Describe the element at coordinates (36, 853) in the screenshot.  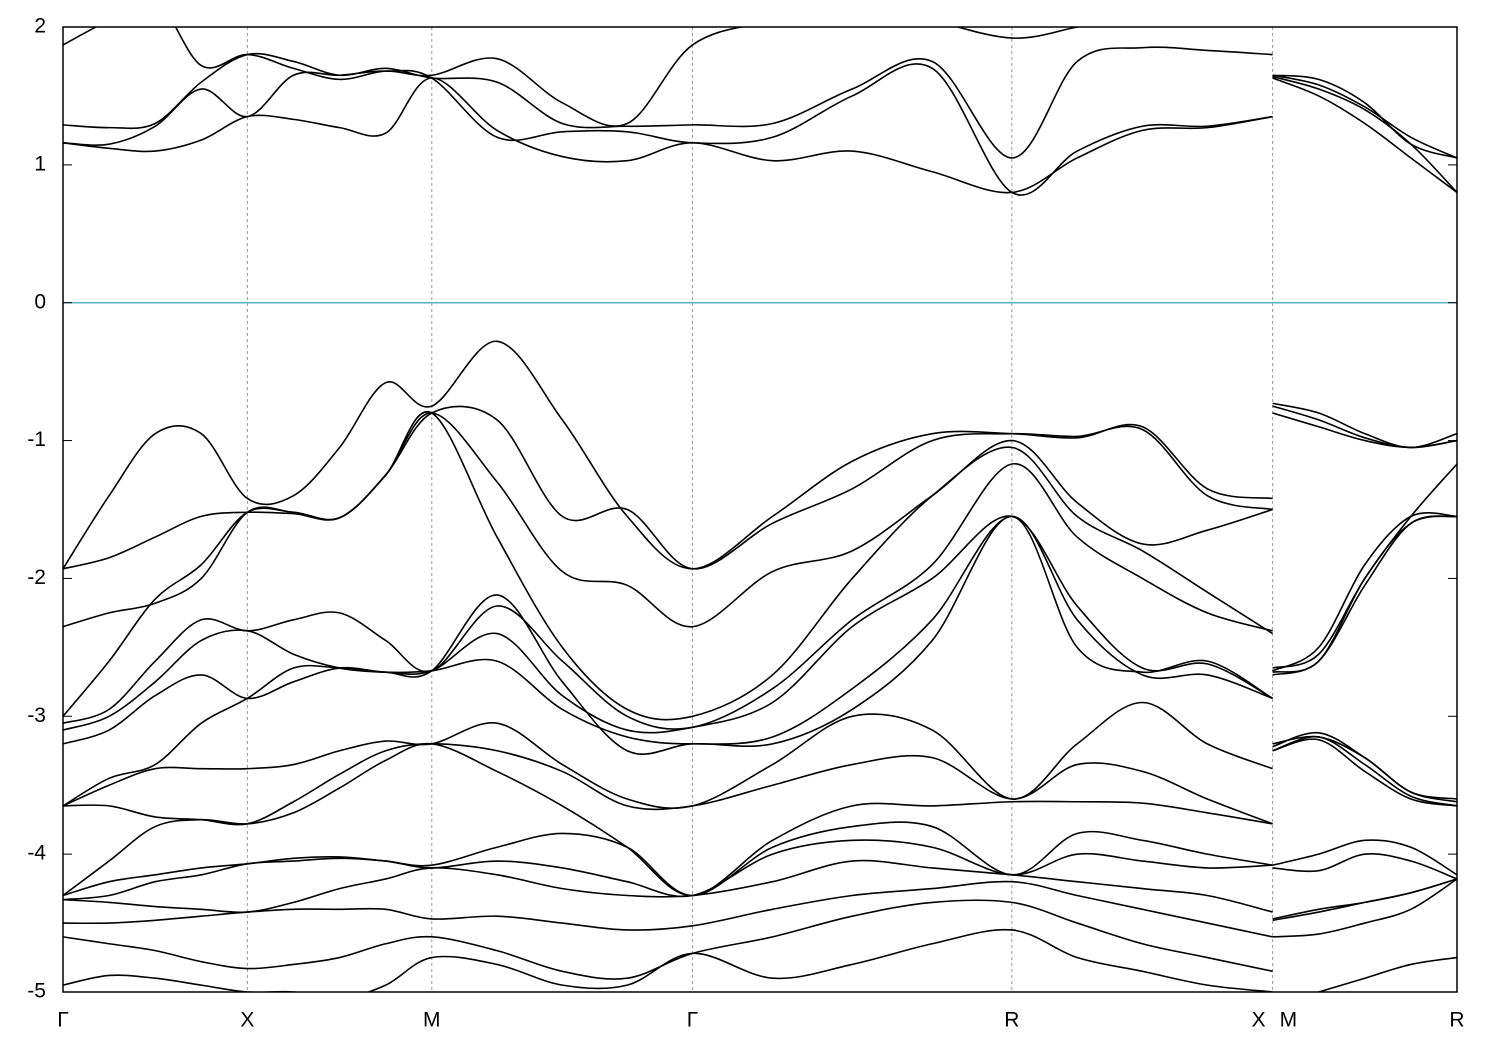
I see `y-tick-label: -4` at that location.